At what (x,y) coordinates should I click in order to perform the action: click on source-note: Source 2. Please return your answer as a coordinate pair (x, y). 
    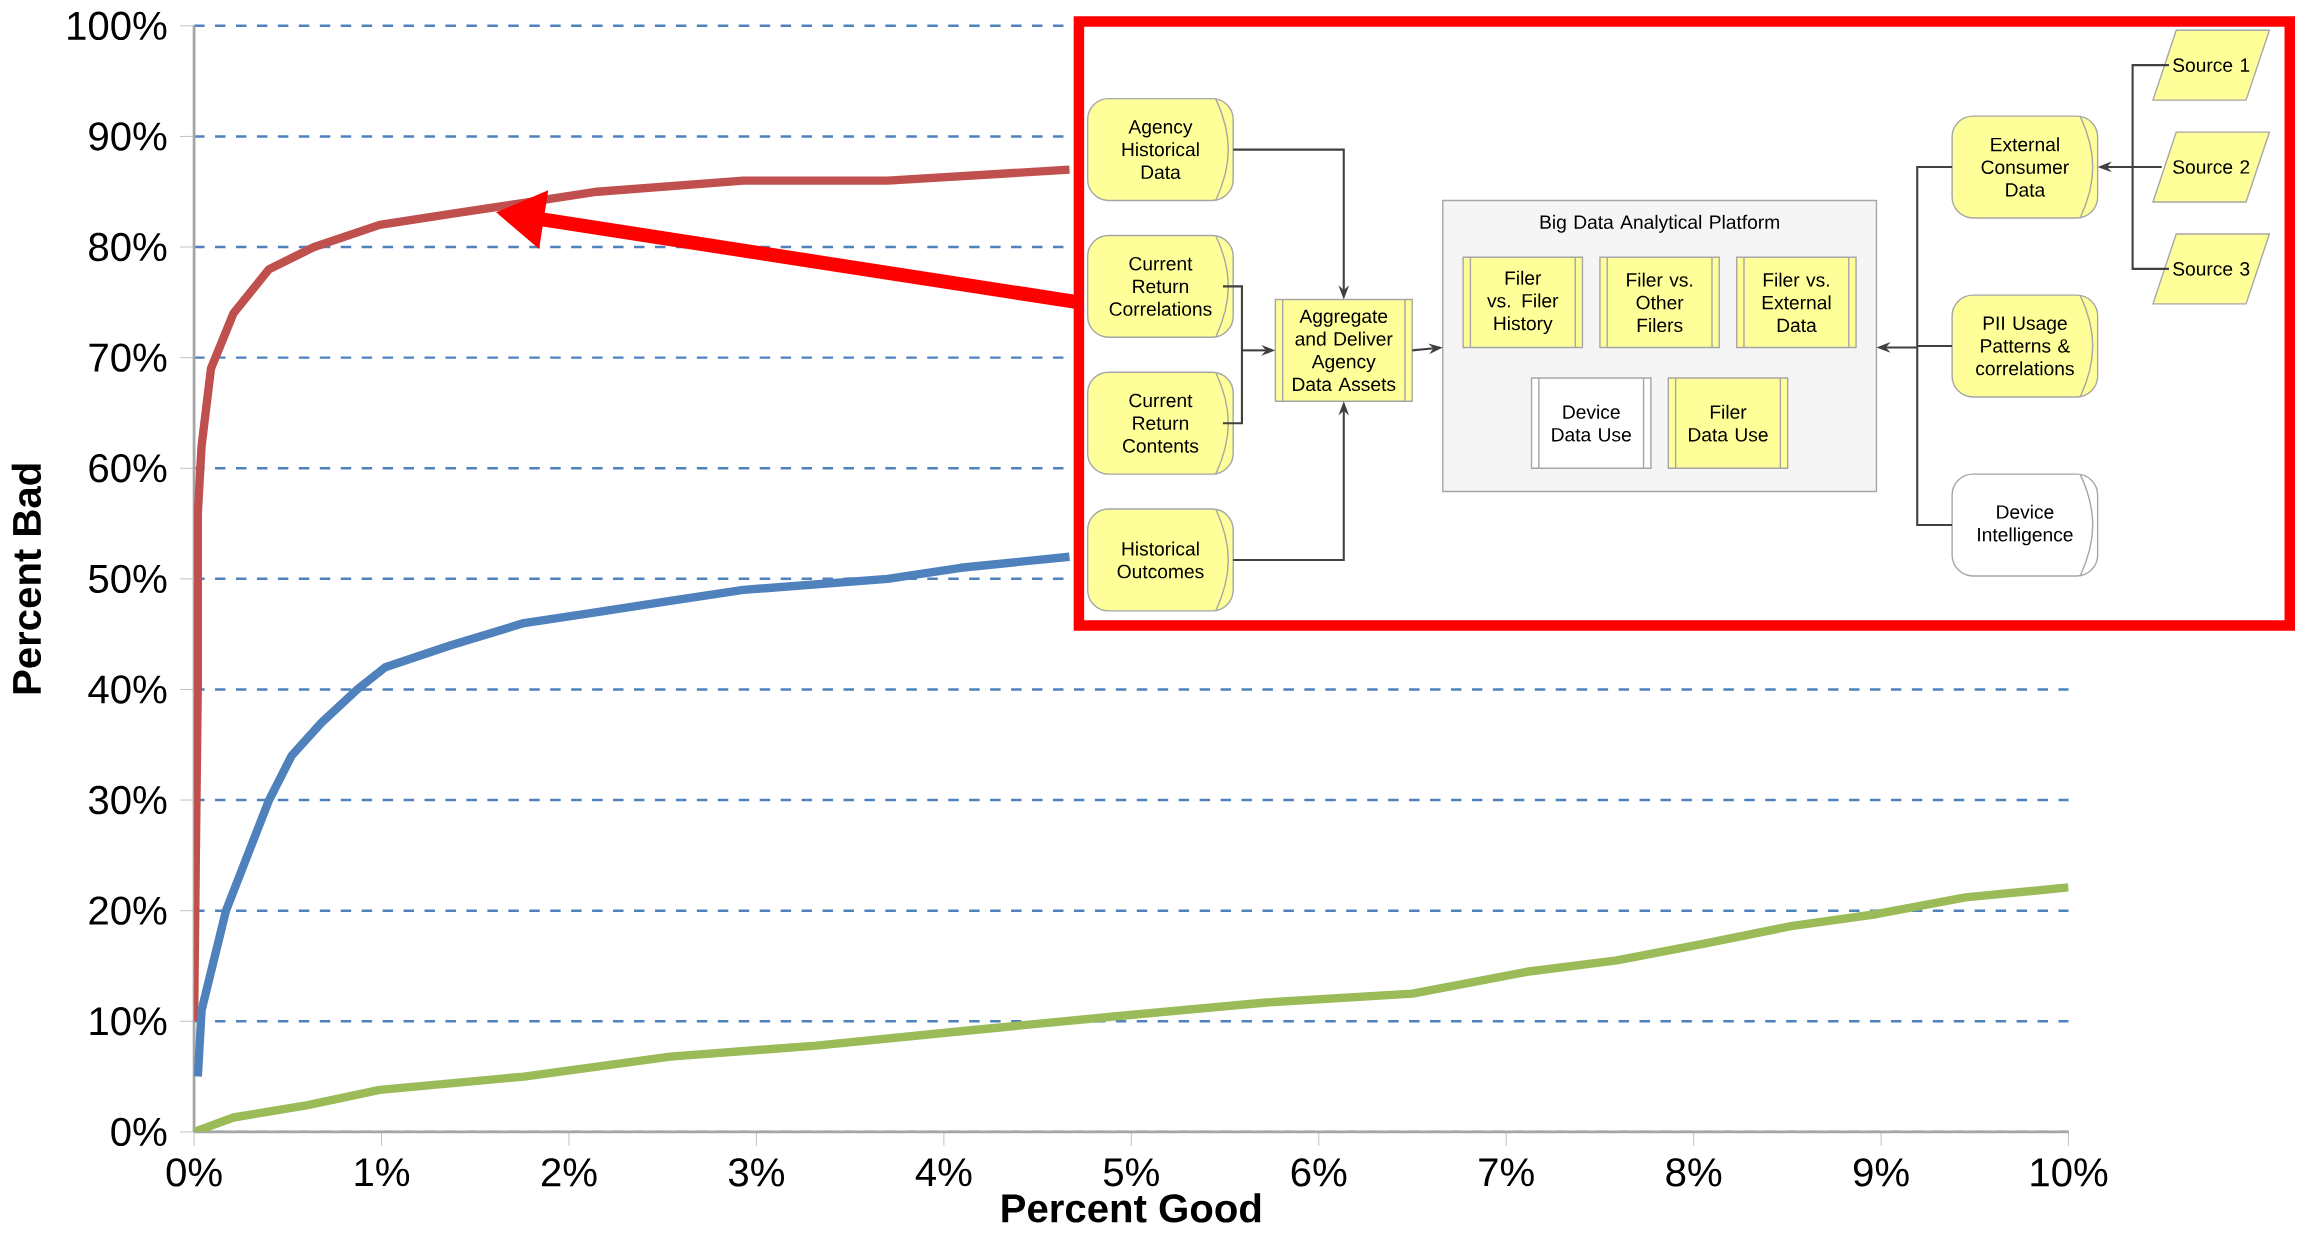
    Looking at the image, I should click on (2211, 167).